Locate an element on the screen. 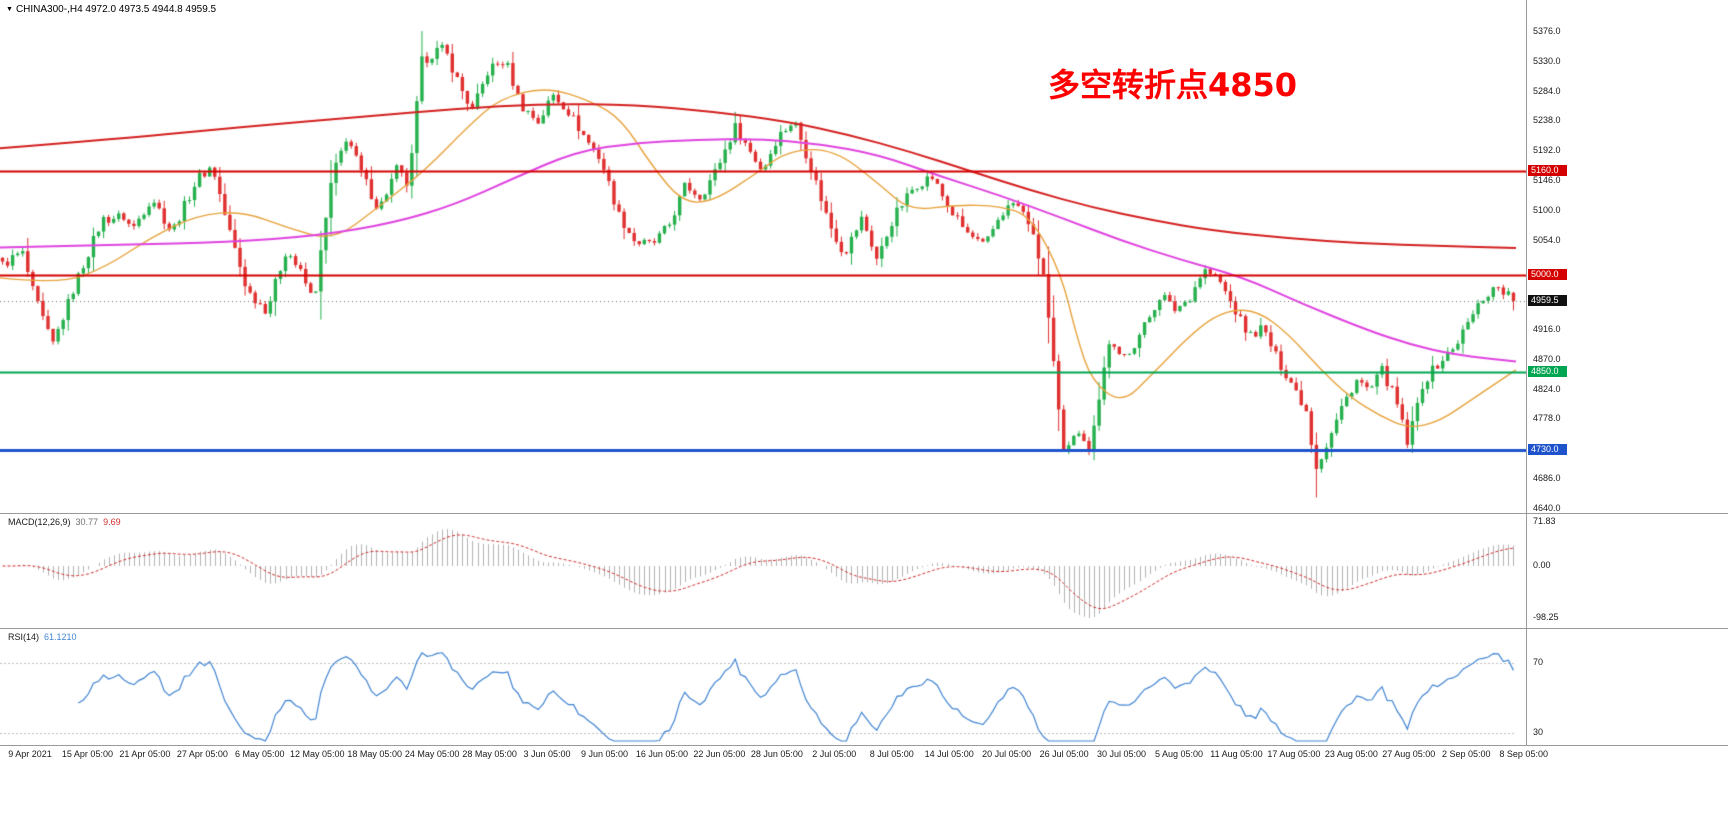 This screenshot has height=837, width=1728. price-axis-label: 5100.0 is located at coordinates (1547, 209).